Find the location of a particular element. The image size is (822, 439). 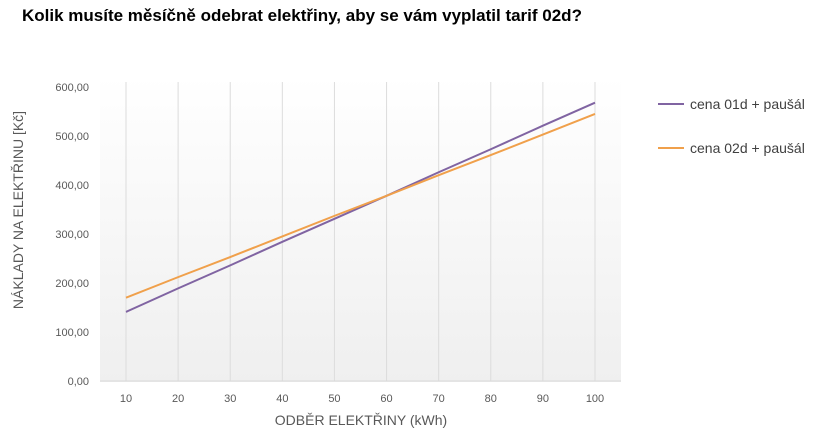

y-axis-ticks: 0,00 100,00 200,00 300,00 400,00 500,00 600,00 is located at coordinates (72, 235).